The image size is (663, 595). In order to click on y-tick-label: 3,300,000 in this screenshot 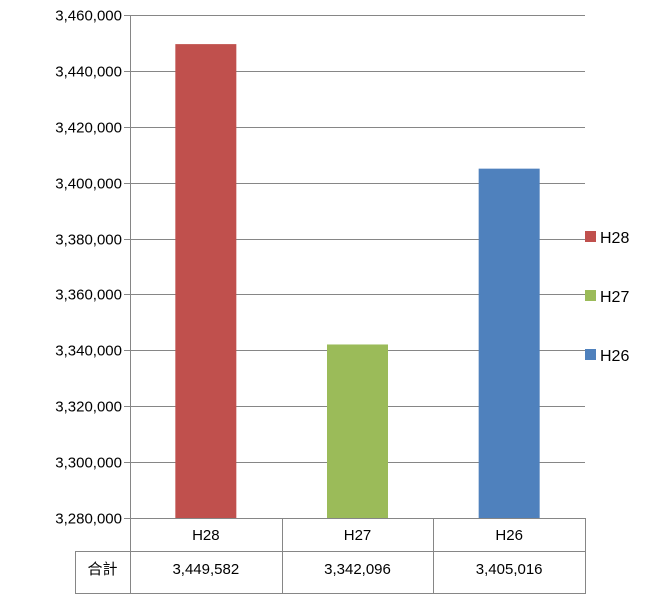, I will do `click(88, 463)`.